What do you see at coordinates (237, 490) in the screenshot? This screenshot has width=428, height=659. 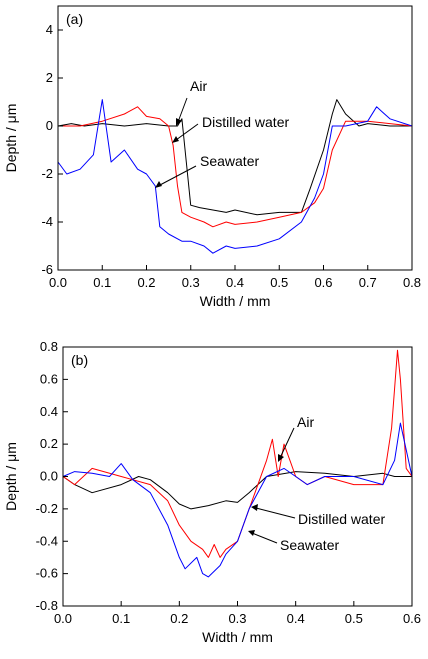 I see `series-line-air-b` at bounding box center [237, 490].